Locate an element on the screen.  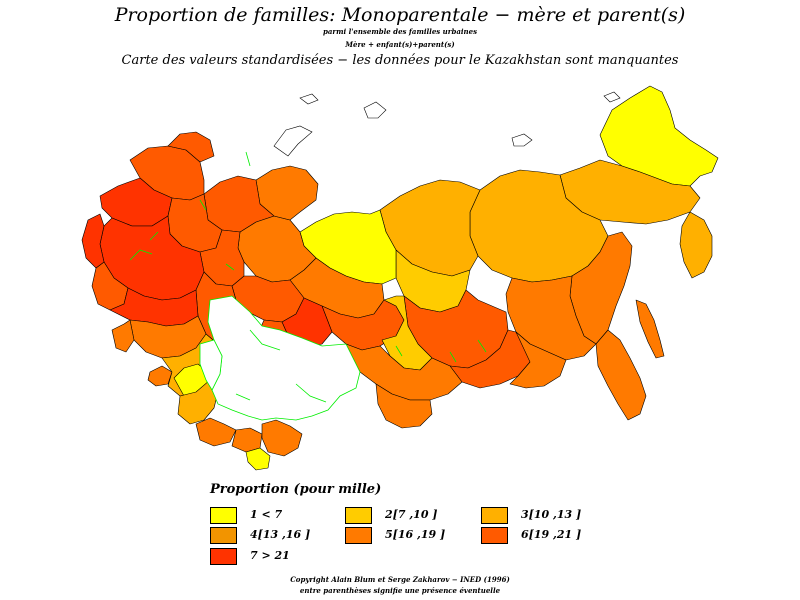
region-tajikistan is located at coordinates (258, 459).